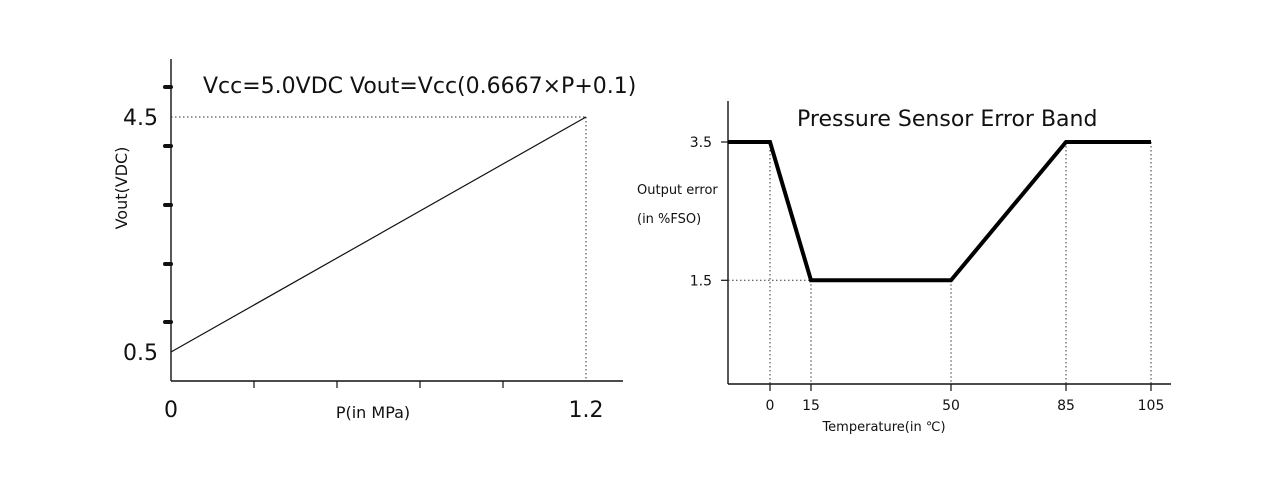  I want to click on right-y-tick-label: 3.5, so click(701, 143).